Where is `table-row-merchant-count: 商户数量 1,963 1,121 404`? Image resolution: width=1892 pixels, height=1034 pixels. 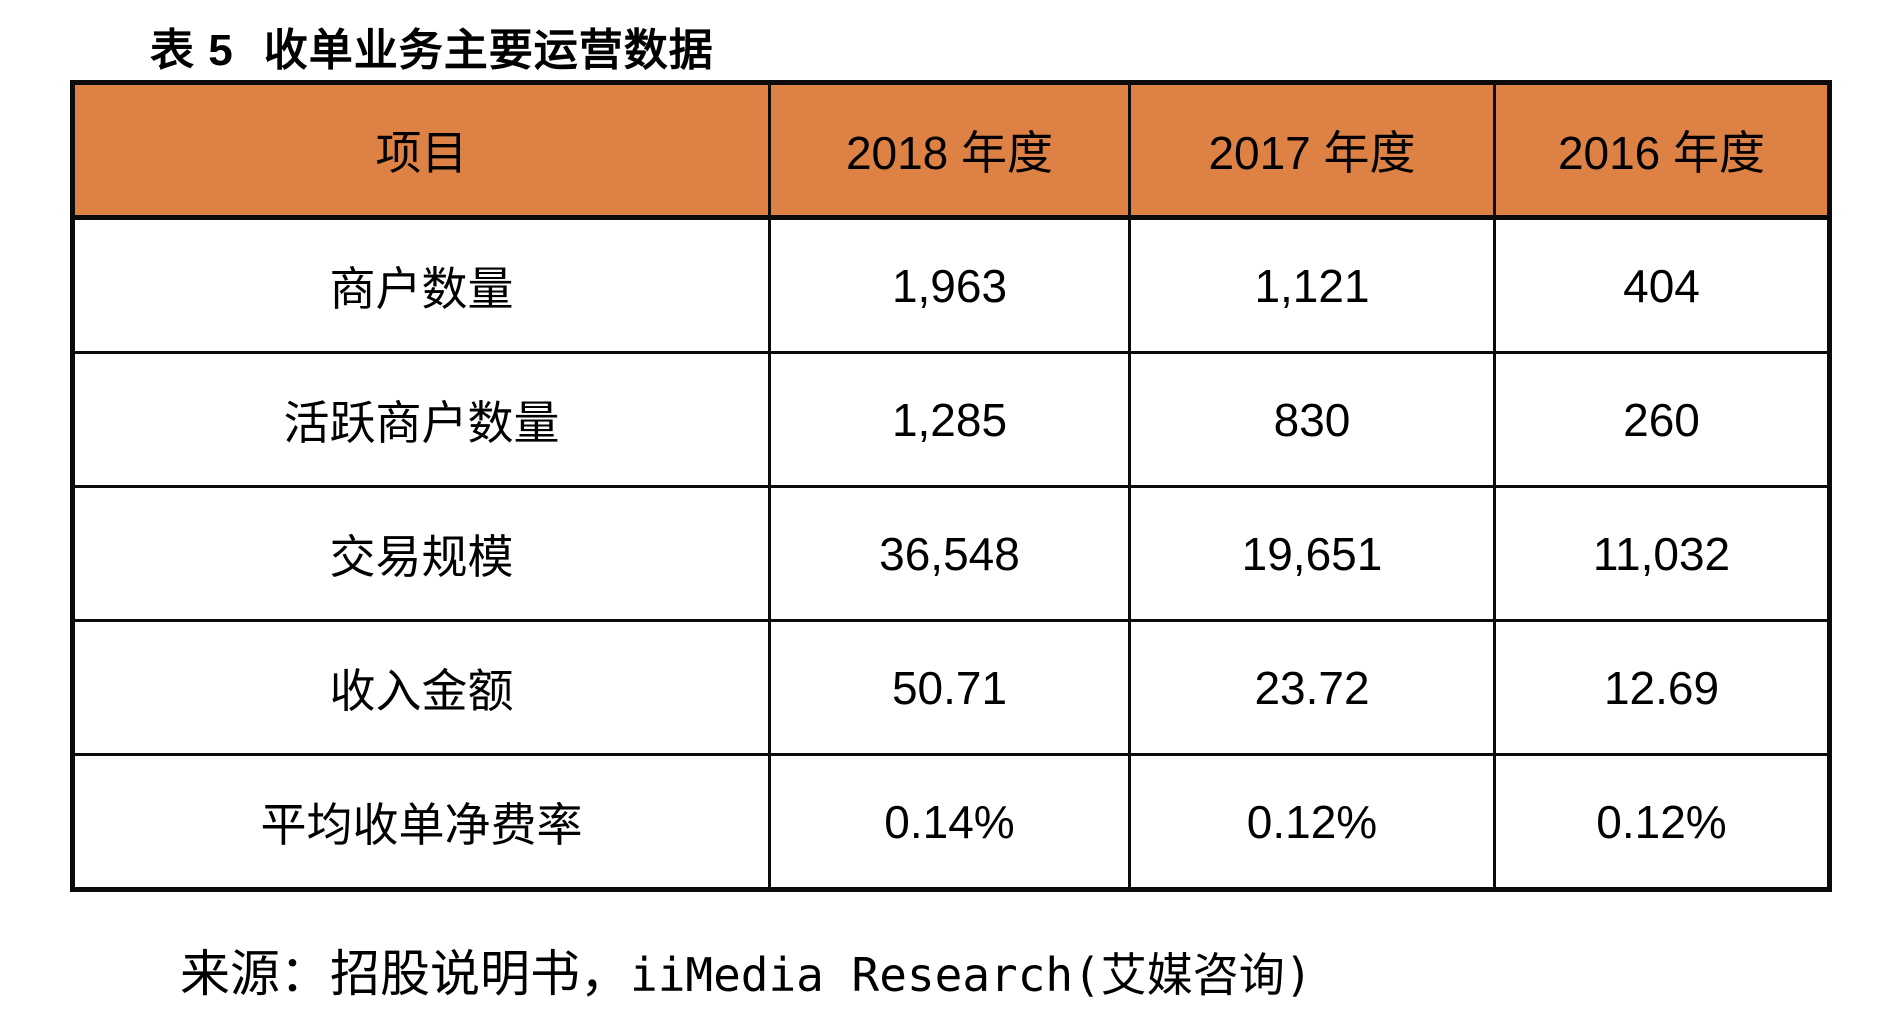
table-row-merchant-count: 商户数量 1,963 1,121 404 is located at coordinates (951, 285).